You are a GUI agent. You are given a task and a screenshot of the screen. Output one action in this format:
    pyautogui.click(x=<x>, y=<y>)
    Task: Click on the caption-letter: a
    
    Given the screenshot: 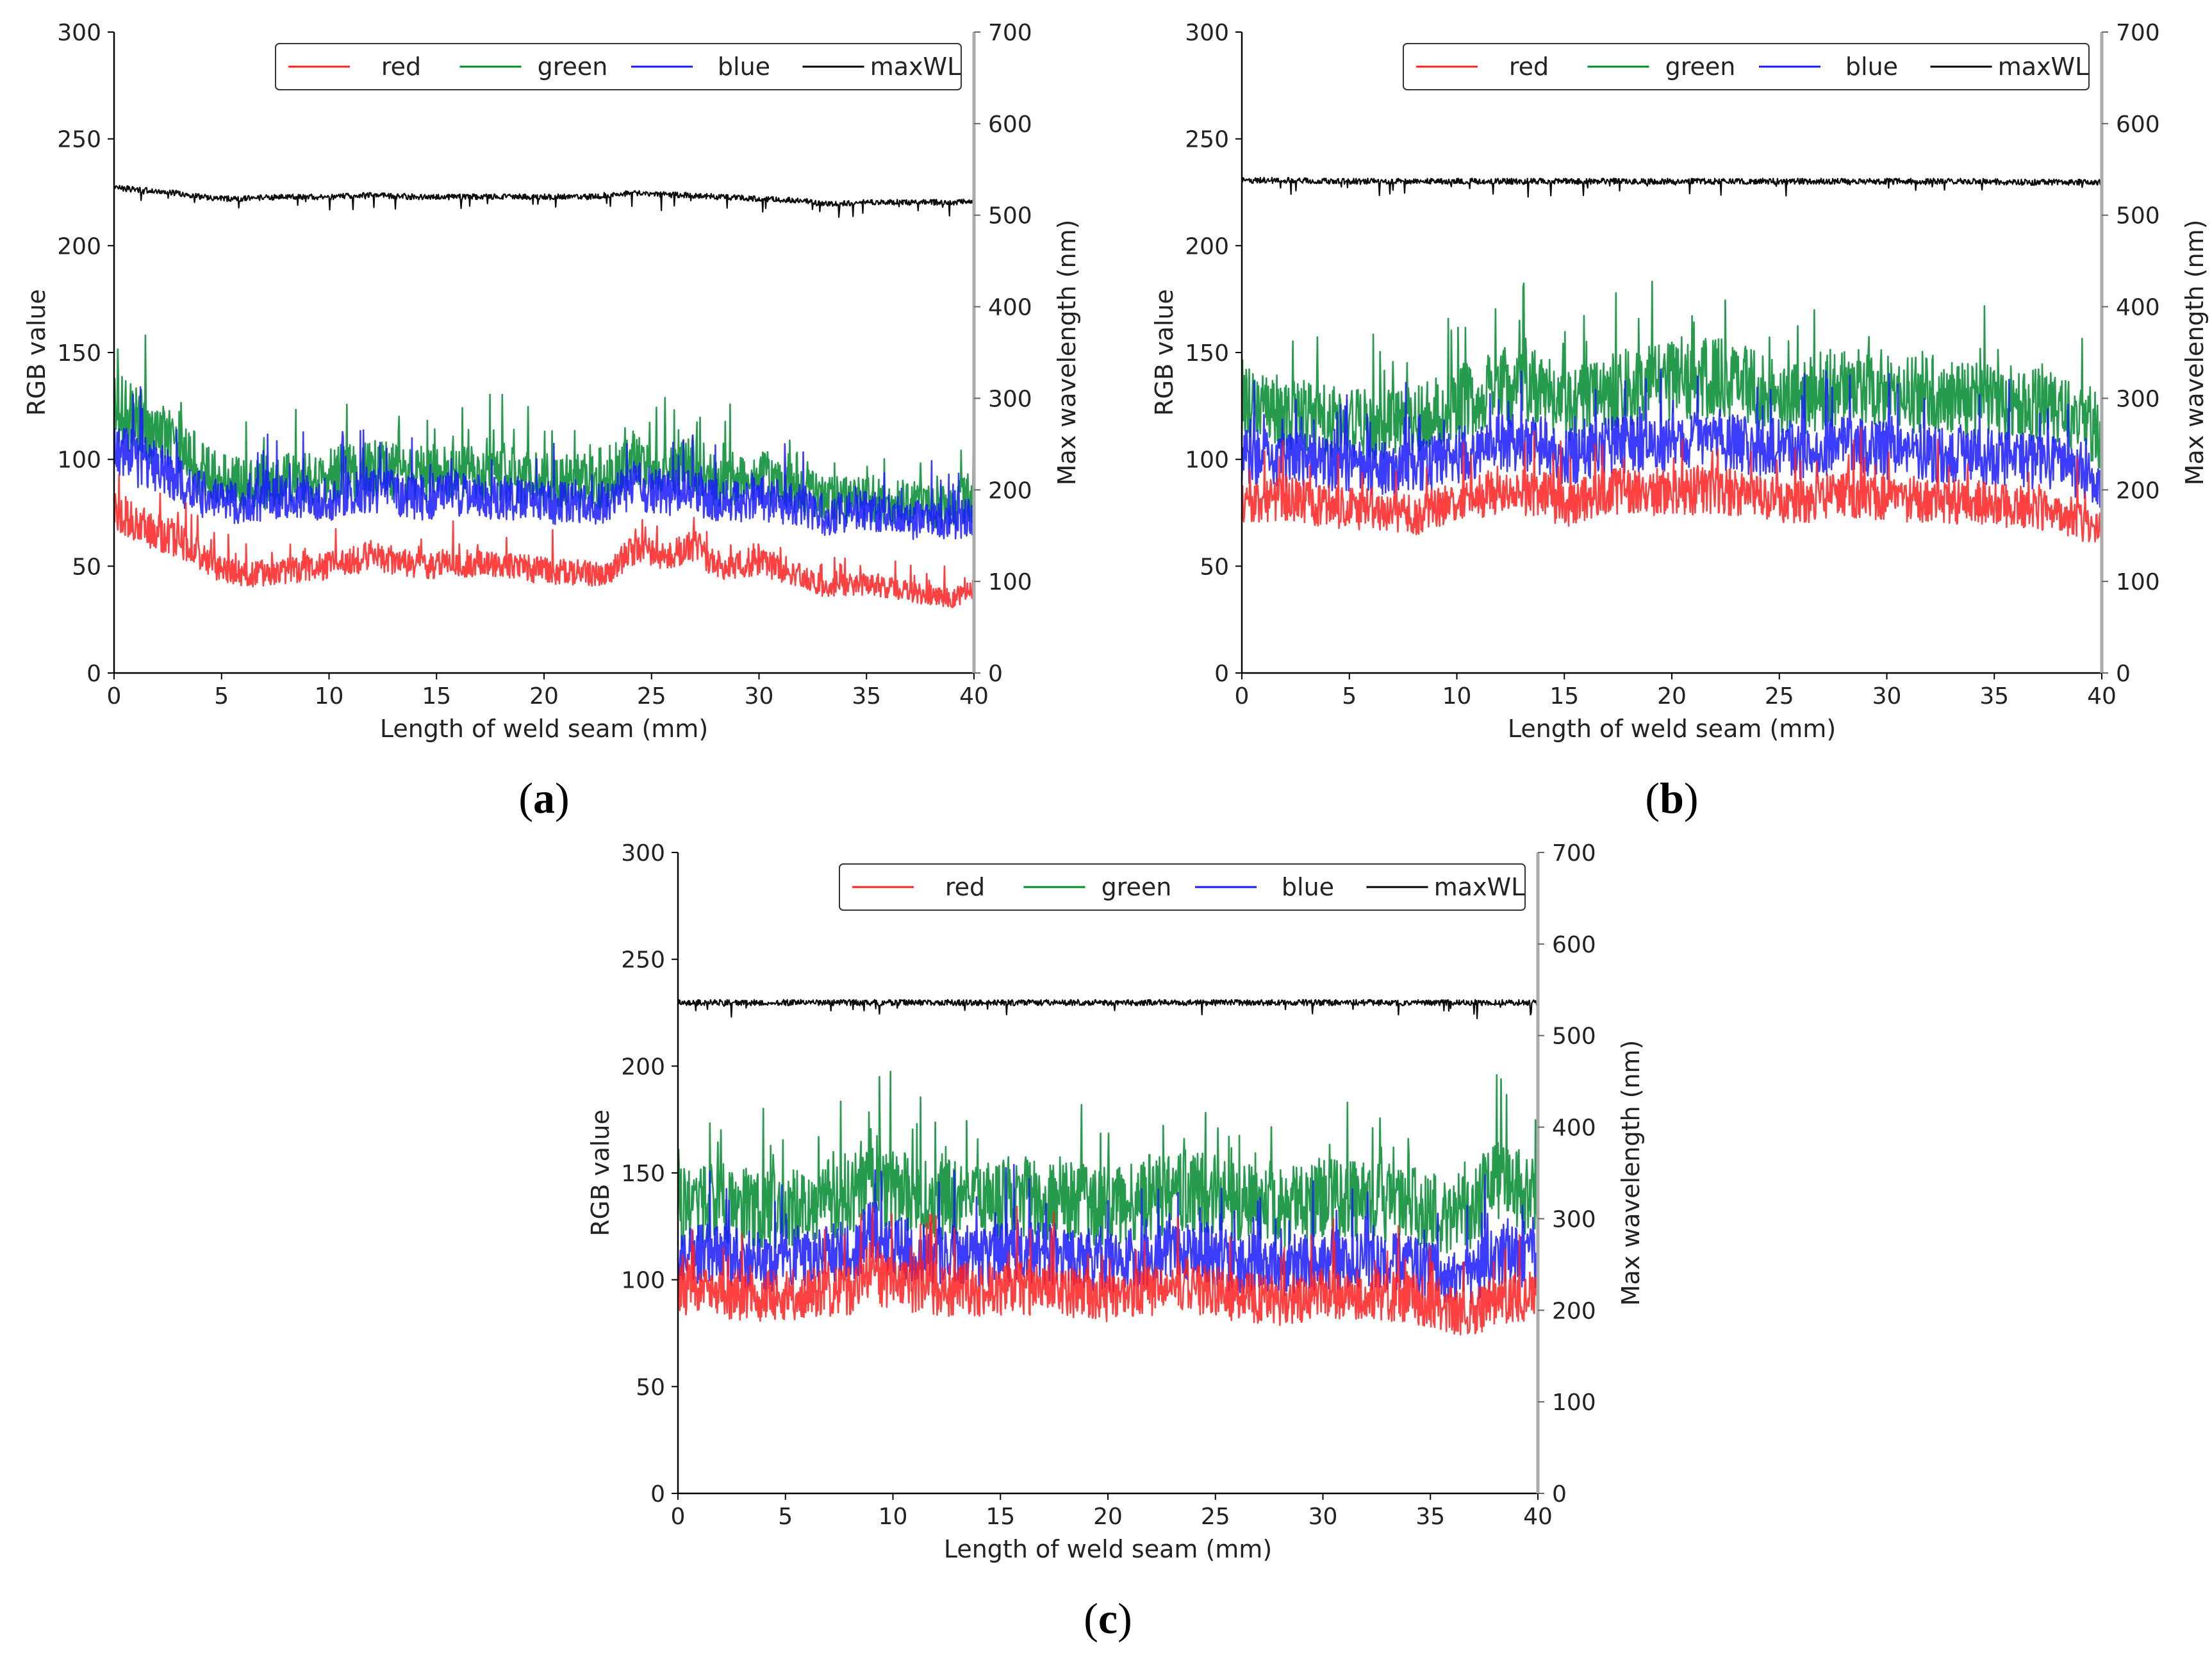 What is the action you would take?
    pyautogui.click(x=544, y=798)
    